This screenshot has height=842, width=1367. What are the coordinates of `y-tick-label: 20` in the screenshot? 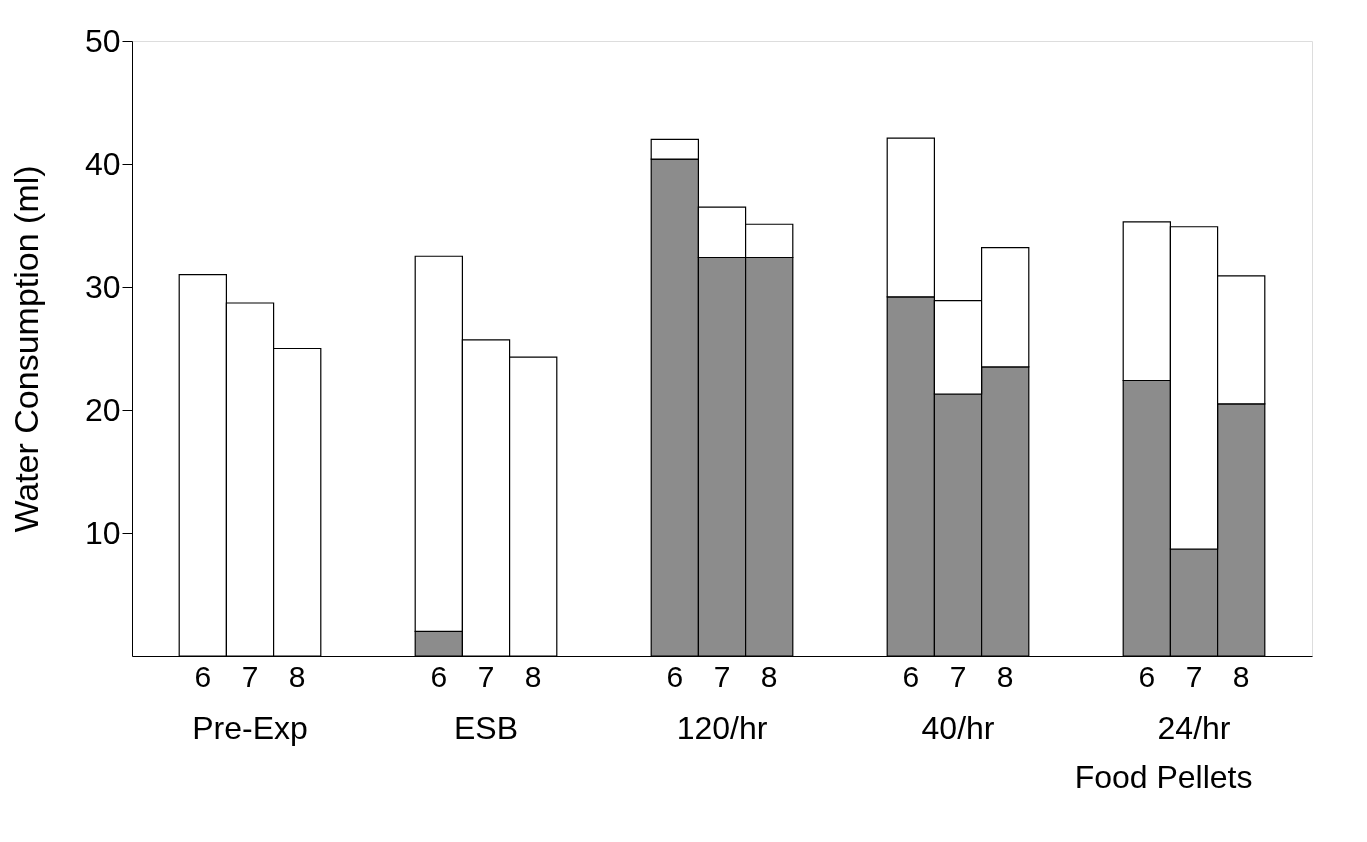 It's located at (102, 409).